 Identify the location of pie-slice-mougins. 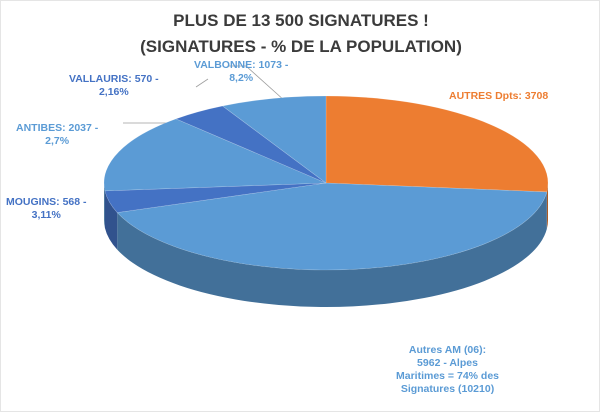
(215, 197).